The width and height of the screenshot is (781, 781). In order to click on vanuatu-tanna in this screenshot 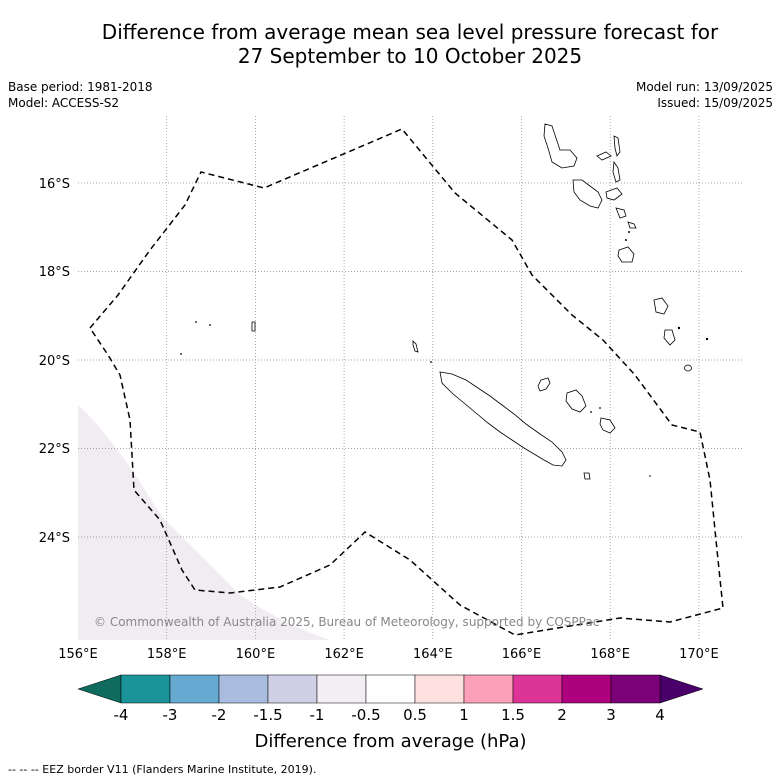, I will do `click(669, 337)`.